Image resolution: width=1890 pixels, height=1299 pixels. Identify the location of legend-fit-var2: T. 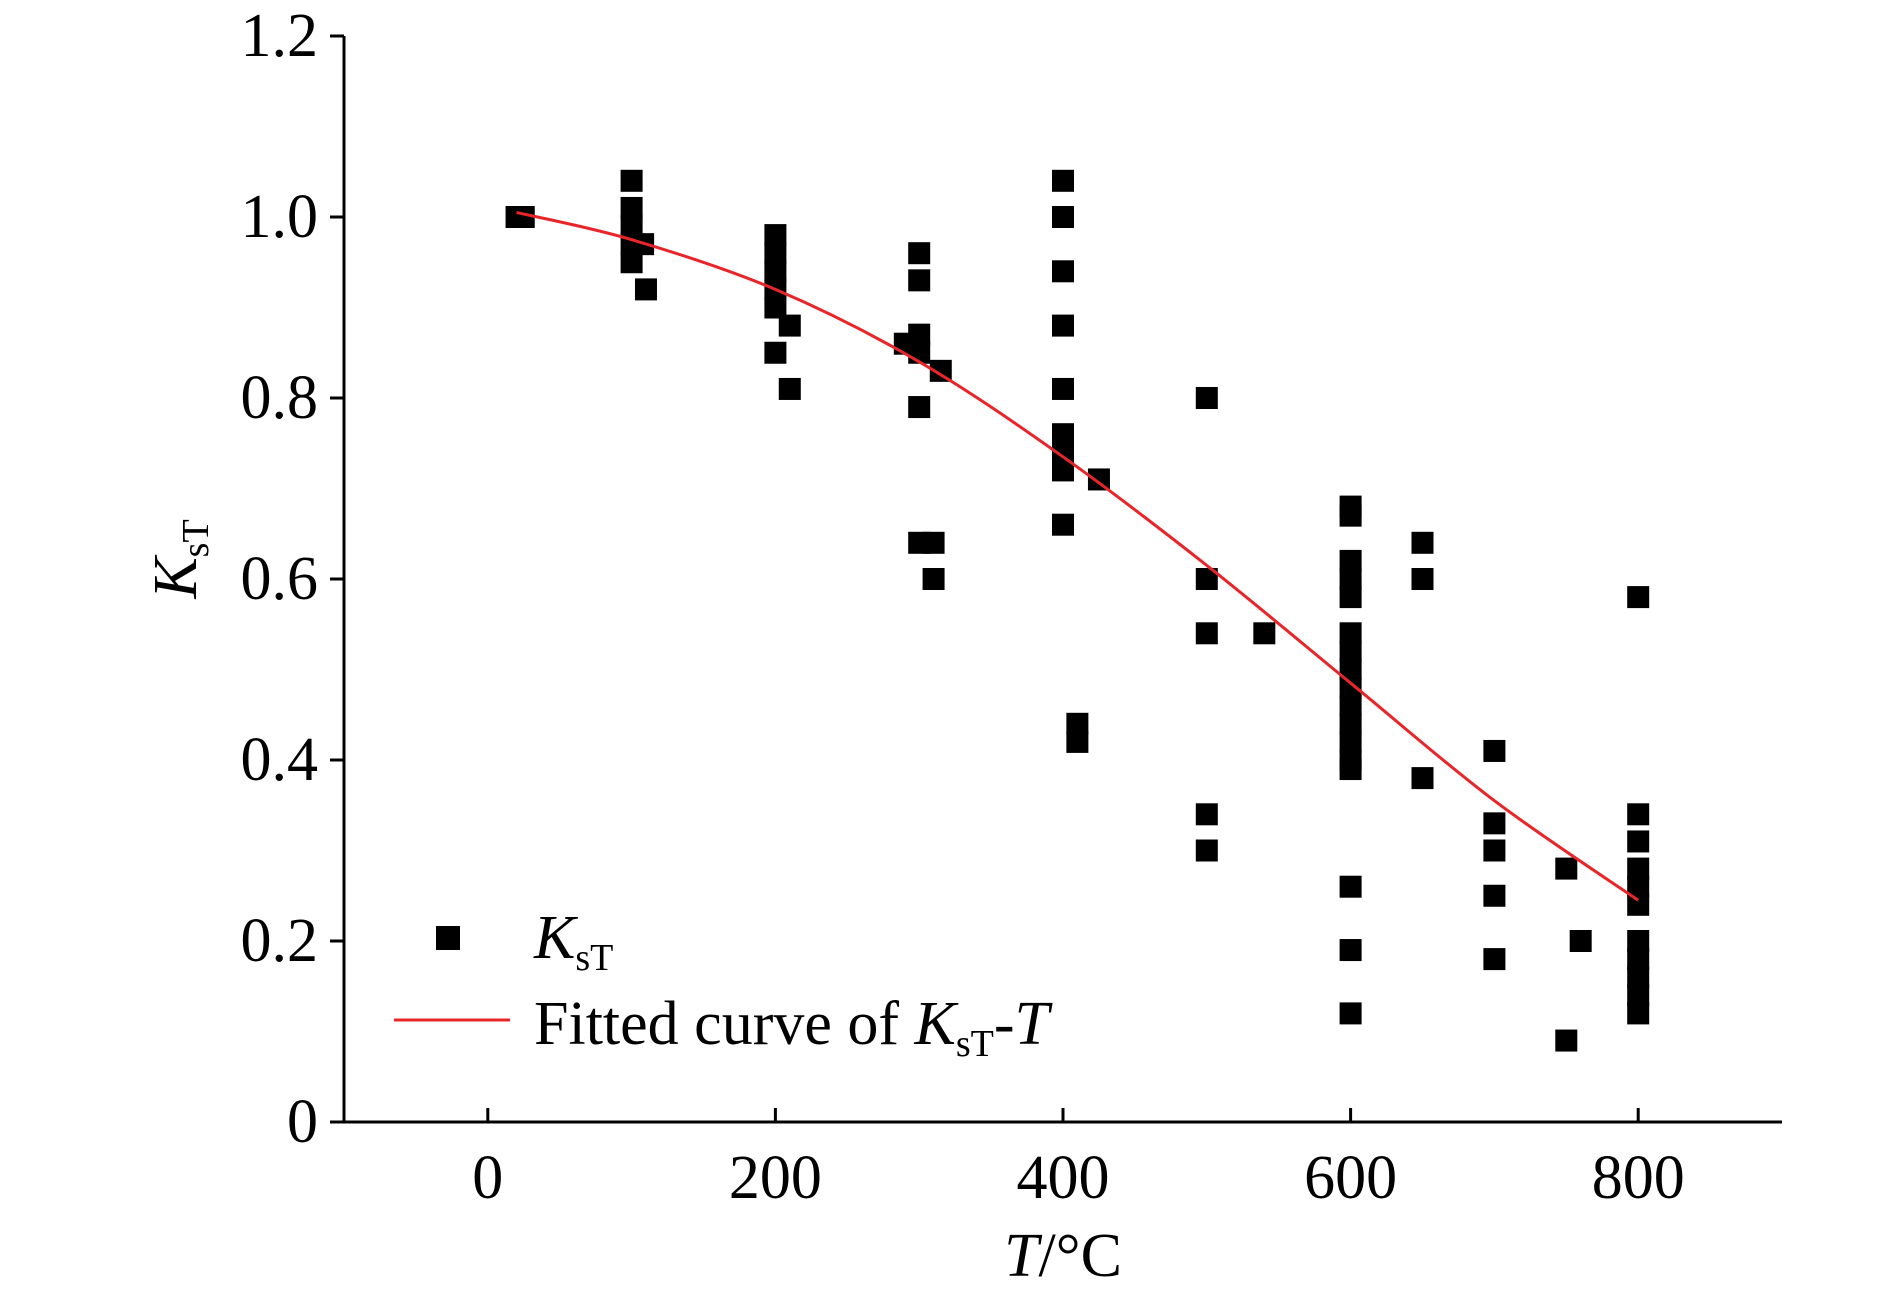
(1034, 1024).